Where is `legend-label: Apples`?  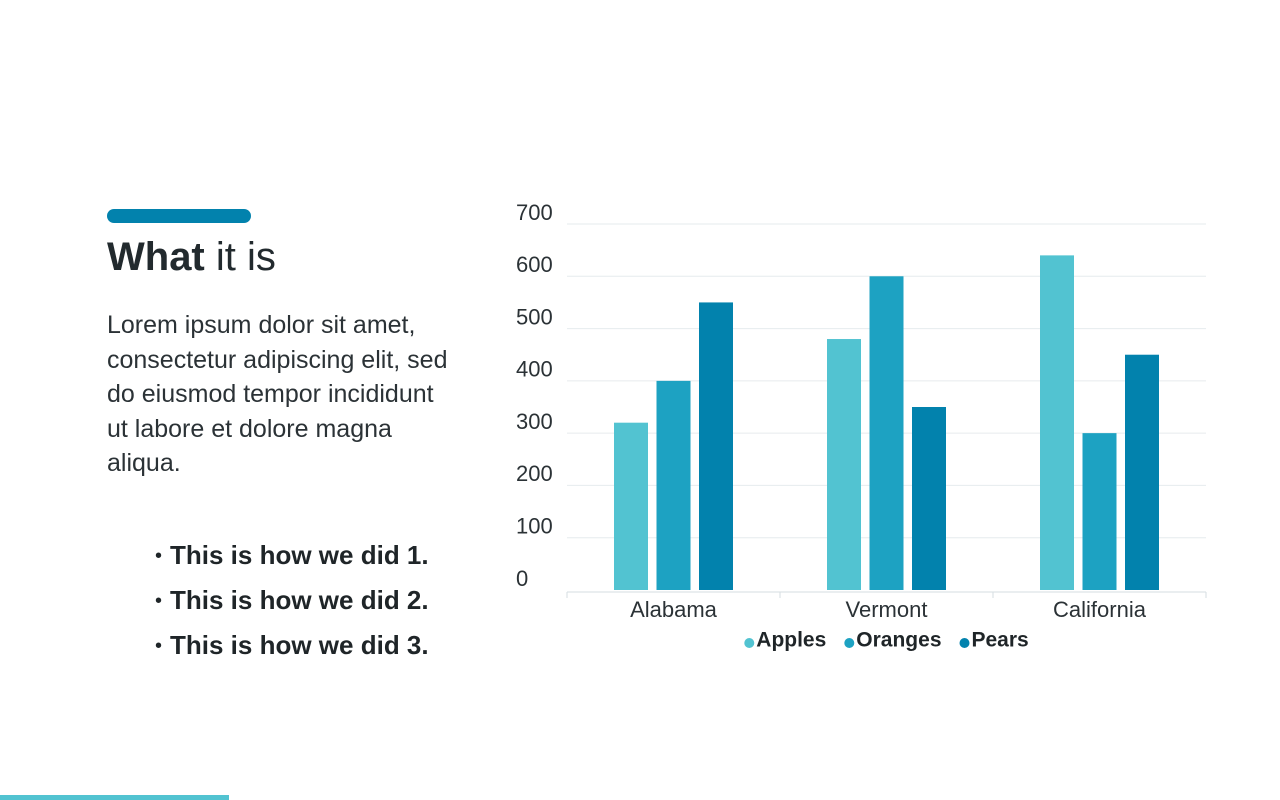 legend-label: Apples is located at coordinates (791, 640).